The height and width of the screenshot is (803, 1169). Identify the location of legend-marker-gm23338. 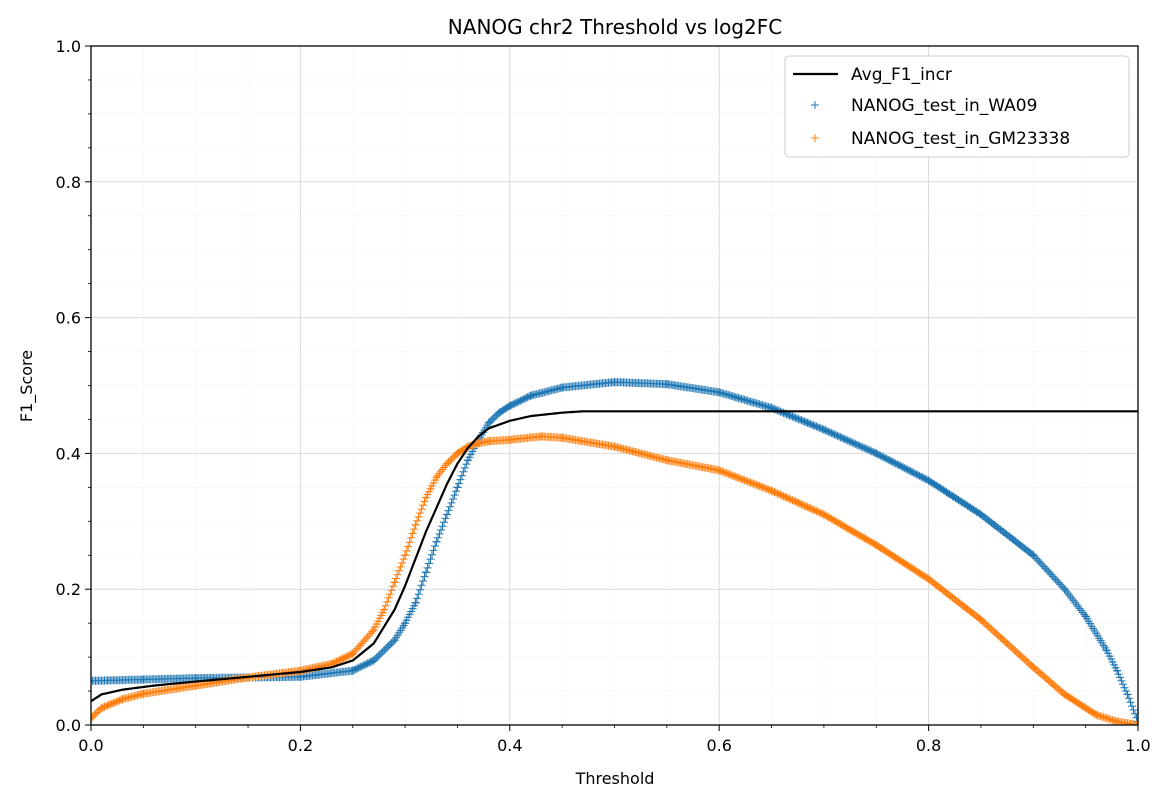
(815, 138).